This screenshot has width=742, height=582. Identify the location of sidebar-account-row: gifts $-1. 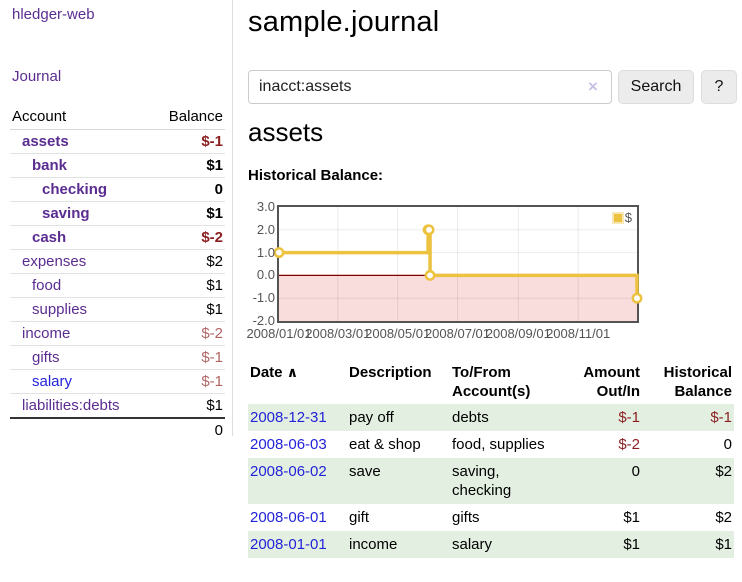
(117, 357).